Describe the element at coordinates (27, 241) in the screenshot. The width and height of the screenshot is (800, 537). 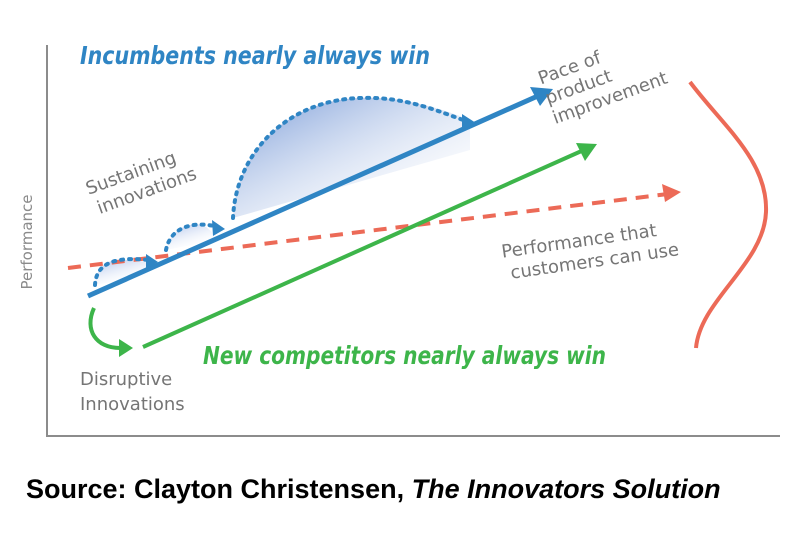
I see `performance-axis-label: Performance` at that location.